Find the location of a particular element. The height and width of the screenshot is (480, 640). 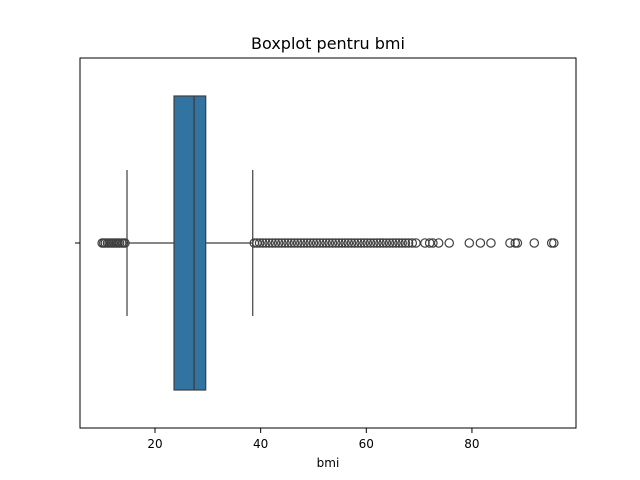

x-axis-label: bmi is located at coordinates (328, 463).